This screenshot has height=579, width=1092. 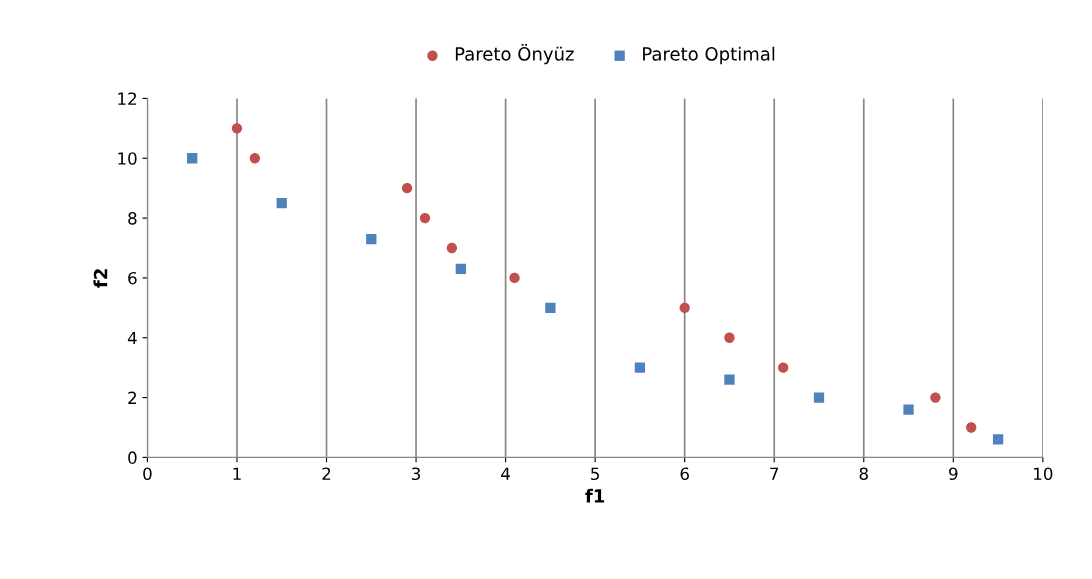 I want to click on x-tick-label: 2, so click(x=326, y=473).